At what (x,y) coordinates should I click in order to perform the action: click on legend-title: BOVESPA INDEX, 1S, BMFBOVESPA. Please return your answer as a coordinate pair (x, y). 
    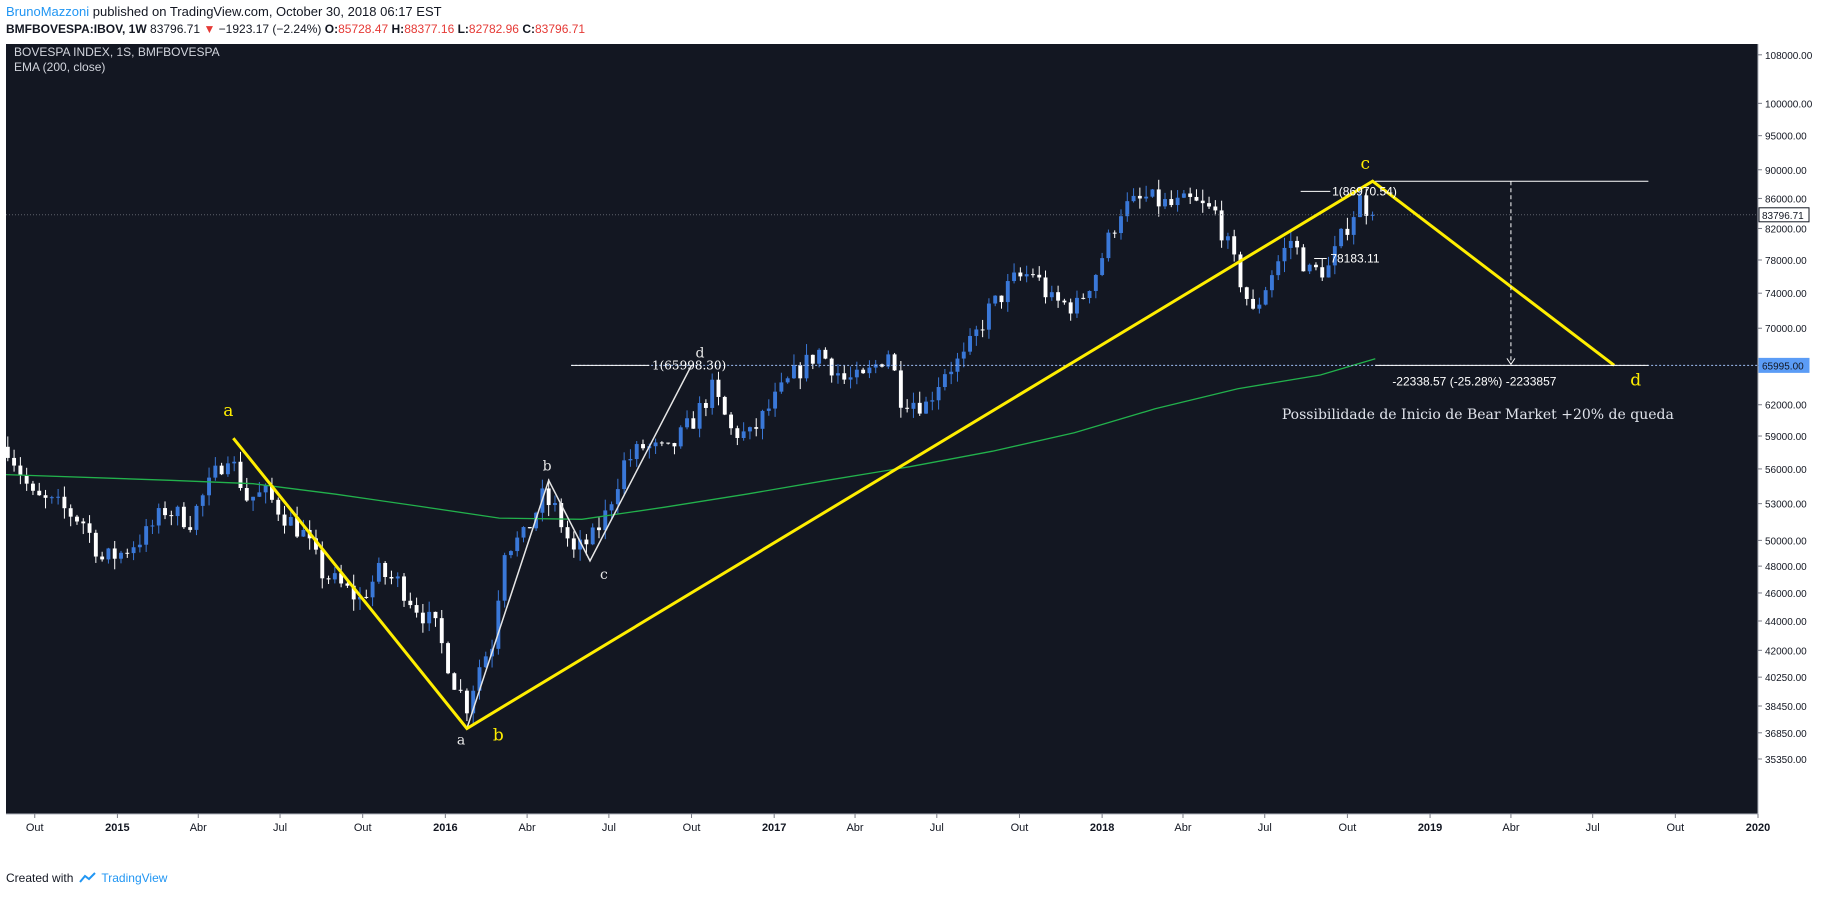
    Looking at the image, I should click on (117, 52).